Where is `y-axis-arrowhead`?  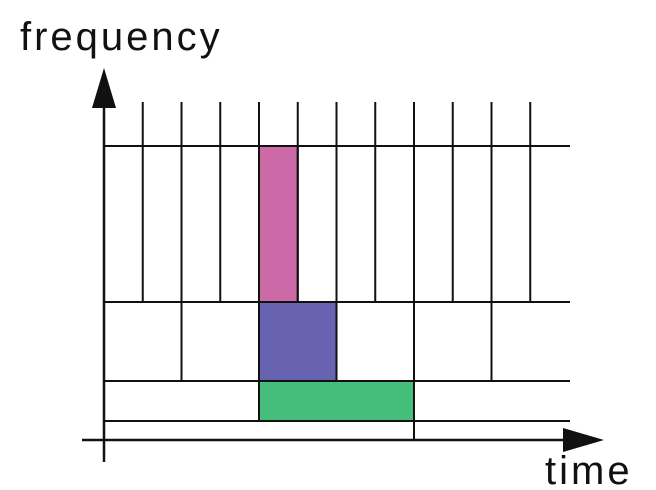 y-axis-arrowhead is located at coordinates (104, 88).